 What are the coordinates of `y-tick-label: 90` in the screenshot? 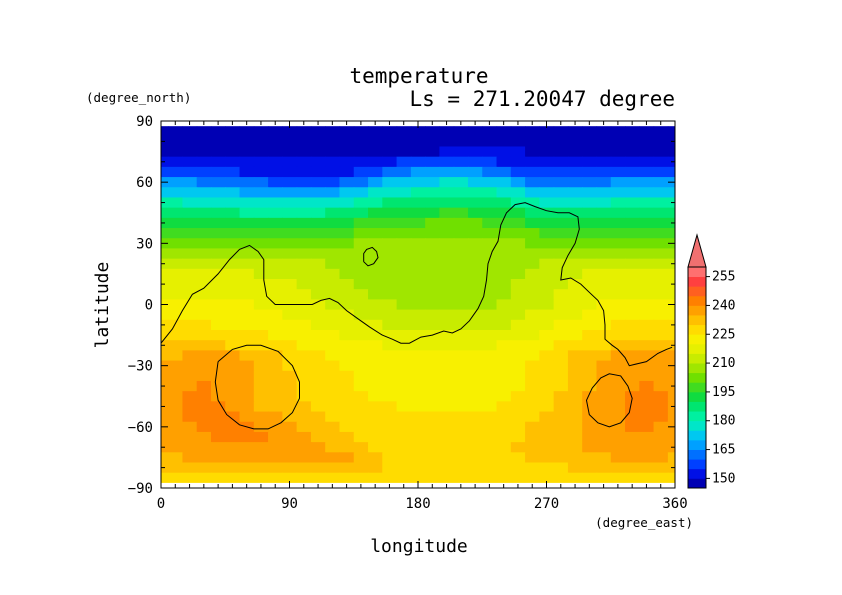 It's located at (144, 122).